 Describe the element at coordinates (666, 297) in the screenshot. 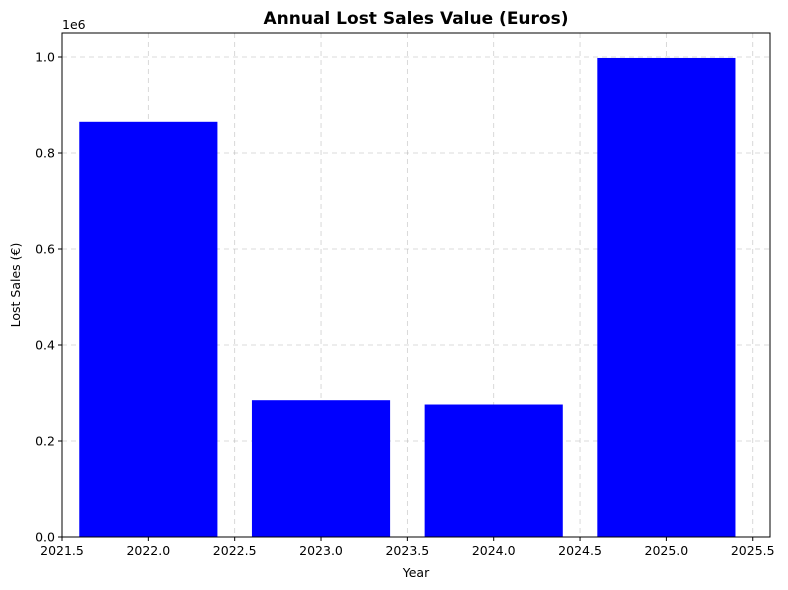

I see `bar-2025` at that location.